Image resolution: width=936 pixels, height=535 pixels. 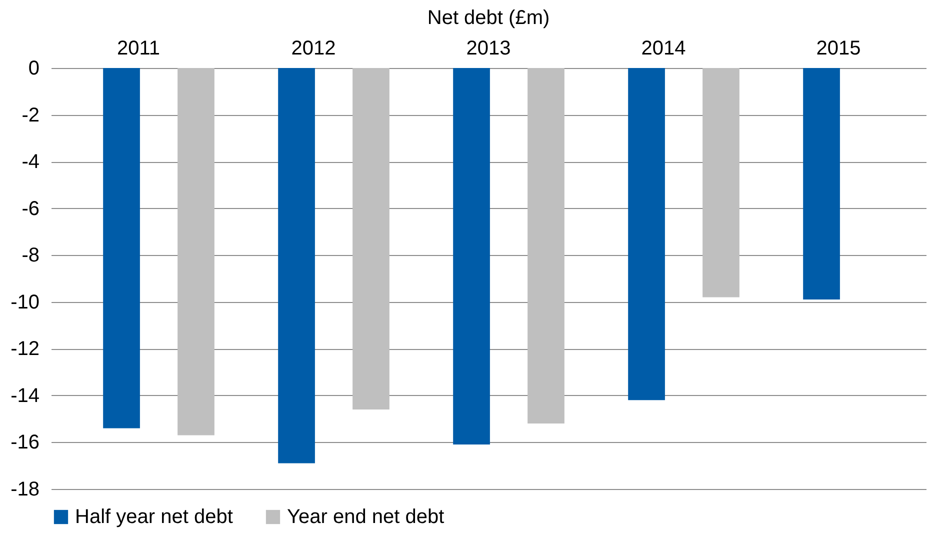 What do you see at coordinates (488, 49) in the screenshot?
I see `x-tick-label: 2013` at bounding box center [488, 49].